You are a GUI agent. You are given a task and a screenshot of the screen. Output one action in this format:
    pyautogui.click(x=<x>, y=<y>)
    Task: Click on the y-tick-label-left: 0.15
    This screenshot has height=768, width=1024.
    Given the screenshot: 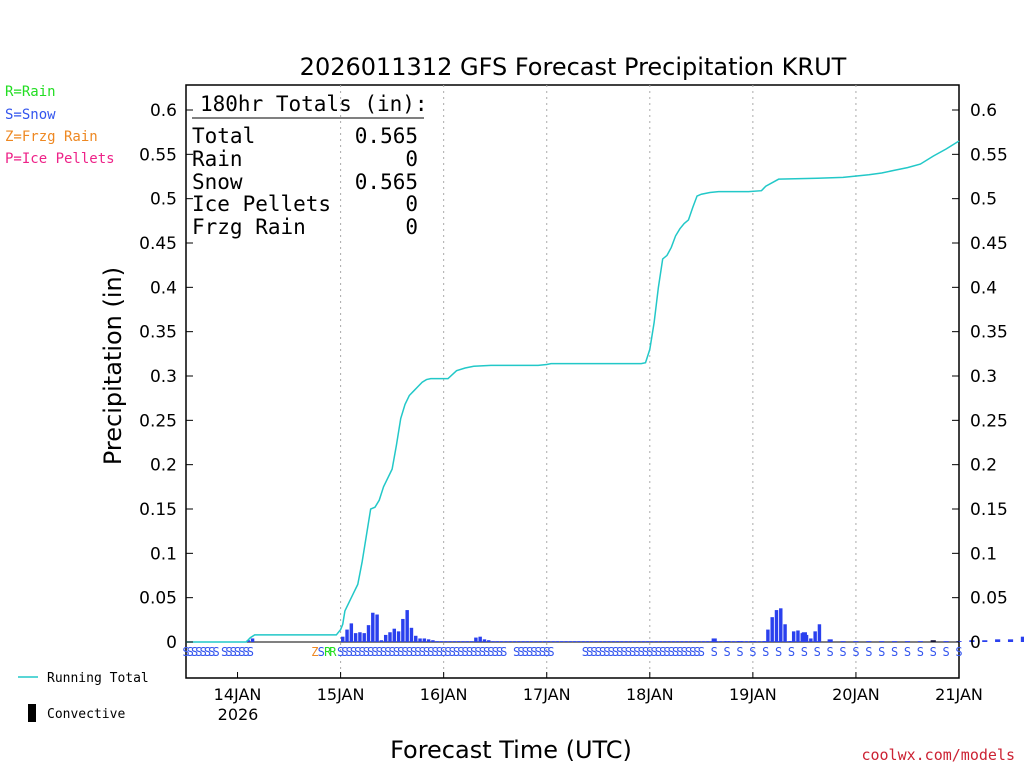 What is the action you would take?
    pyautogui.click(x=158, y=510)
    